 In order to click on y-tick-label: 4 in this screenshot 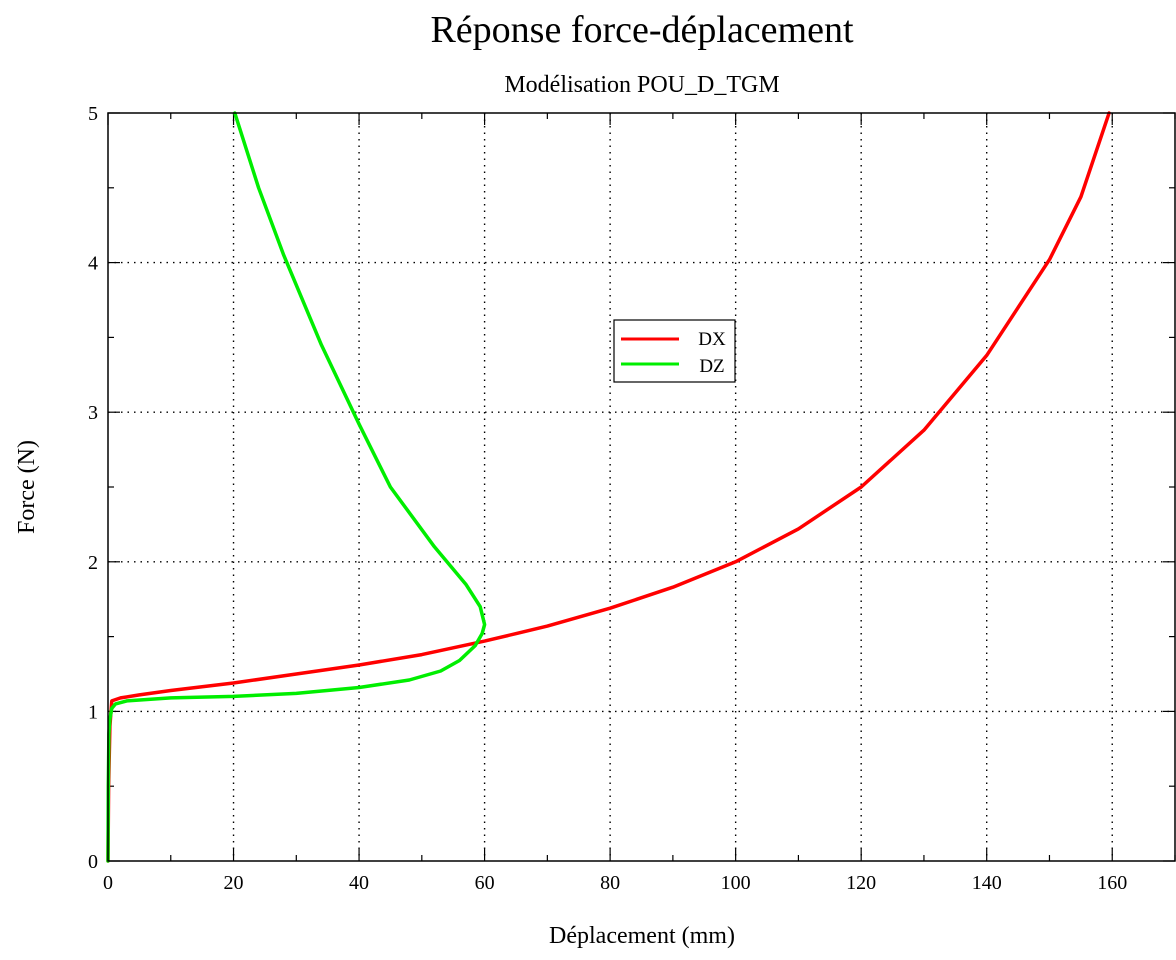, I will do `click(93, 264)`.